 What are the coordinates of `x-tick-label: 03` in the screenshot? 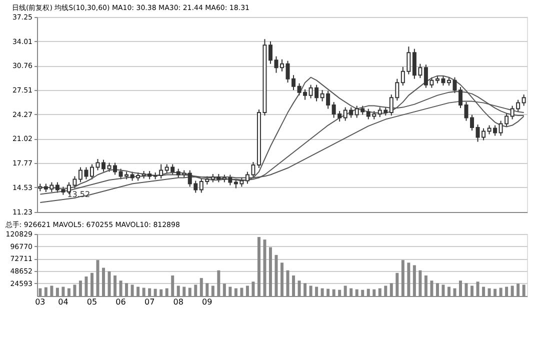 It's located at (40, 302).